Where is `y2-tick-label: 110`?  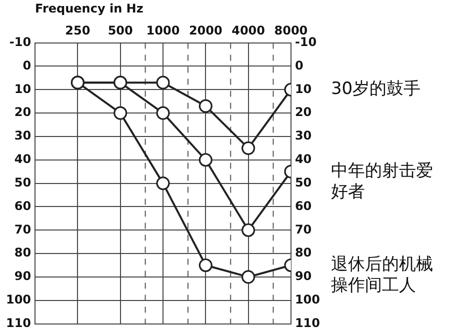 y2-tick-label: 110 is located at coordinates (307, 323).